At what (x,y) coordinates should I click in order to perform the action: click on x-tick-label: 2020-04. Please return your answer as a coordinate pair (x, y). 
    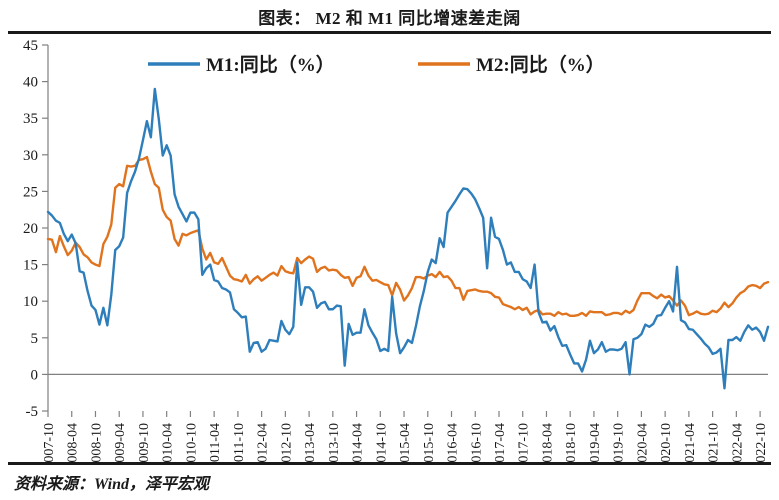
    Looking at the image, I should click on (642, 442).